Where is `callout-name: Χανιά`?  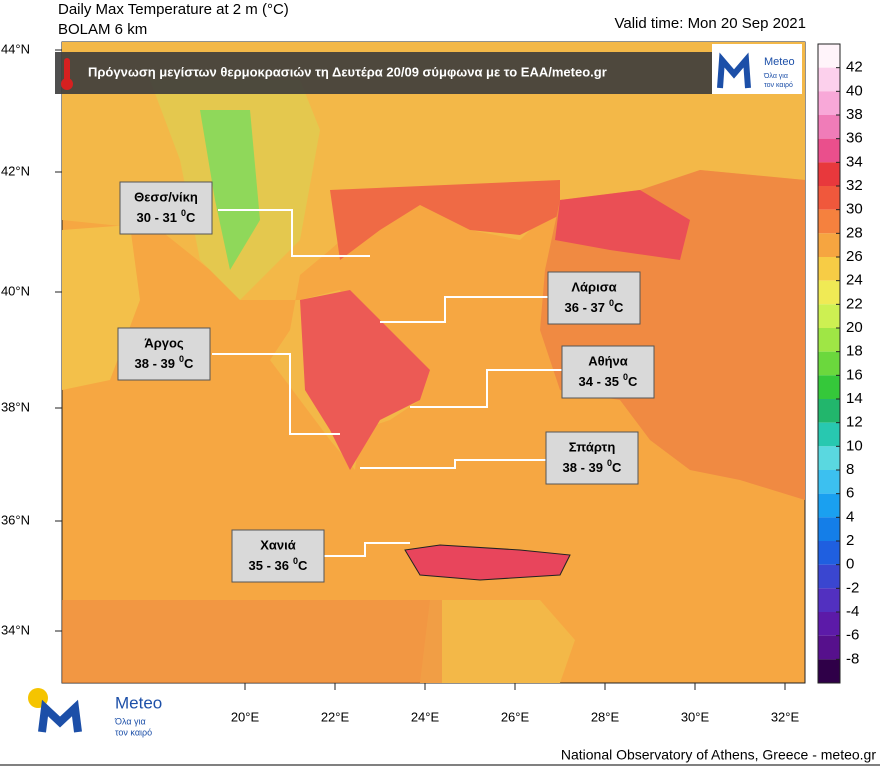 callout-name: Χανιά is located at coordinates (278, 544).